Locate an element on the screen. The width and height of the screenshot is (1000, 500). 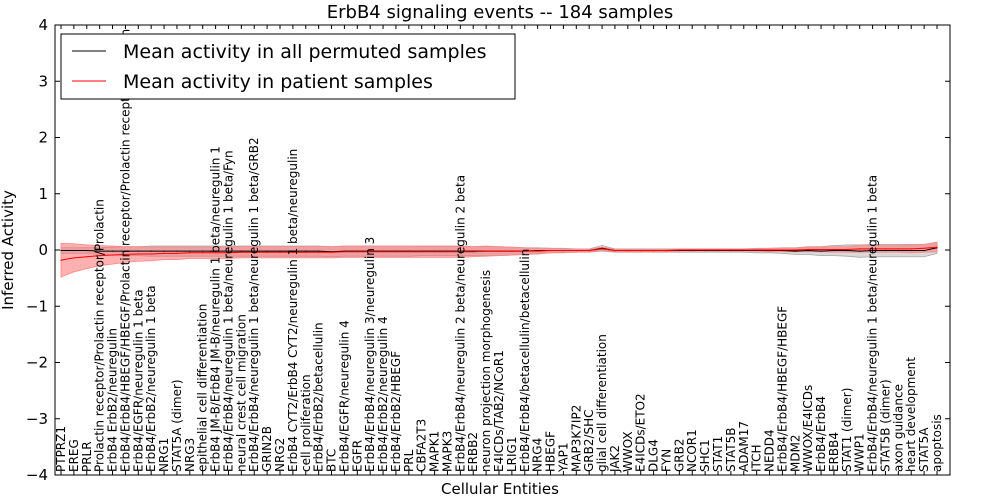
x-tick-label: neuron projection morphogenesis is located at coordinates (486, 371).